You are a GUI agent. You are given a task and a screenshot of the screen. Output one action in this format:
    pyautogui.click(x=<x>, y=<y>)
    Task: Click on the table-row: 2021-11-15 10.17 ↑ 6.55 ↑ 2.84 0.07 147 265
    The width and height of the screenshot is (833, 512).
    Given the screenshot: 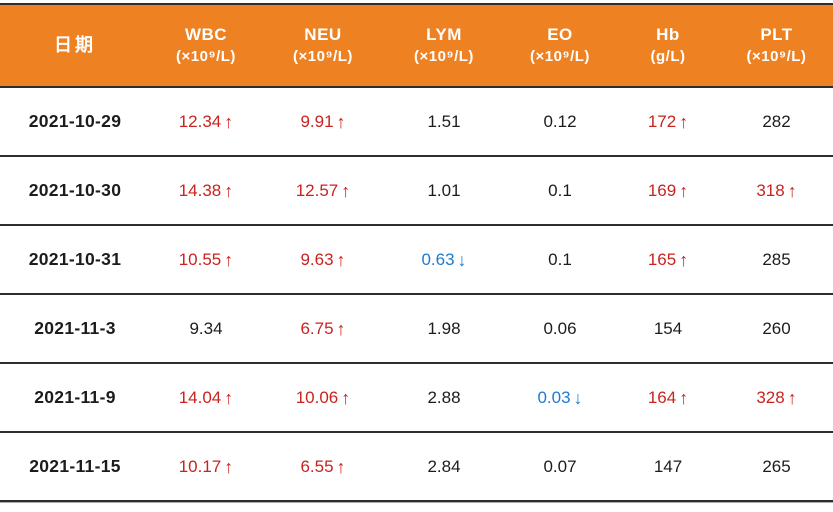 What is the action you would take?
    pyautogui.click(x=416, y=467)
    